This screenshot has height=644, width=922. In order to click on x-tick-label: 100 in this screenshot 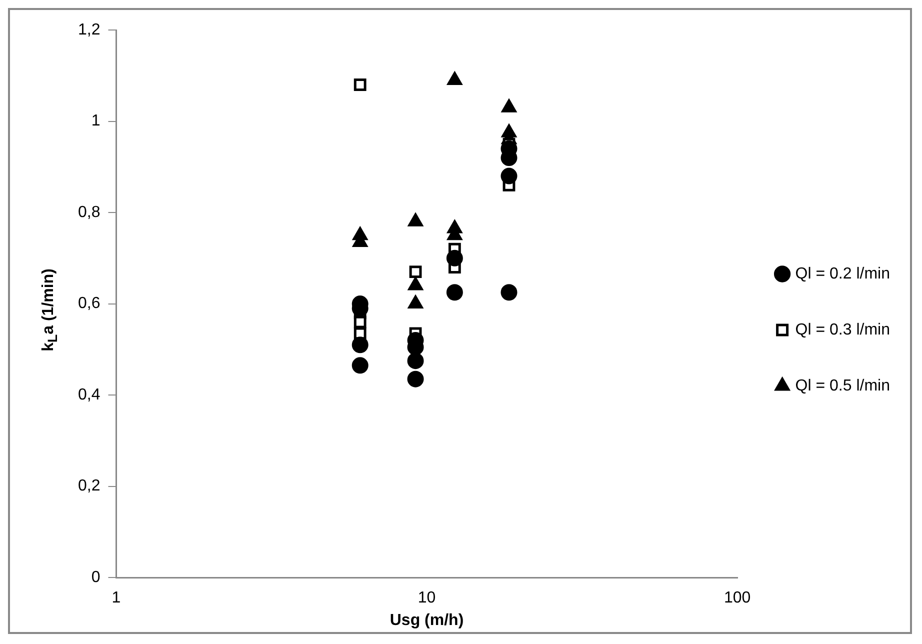, I will do `click(737, 598)`.